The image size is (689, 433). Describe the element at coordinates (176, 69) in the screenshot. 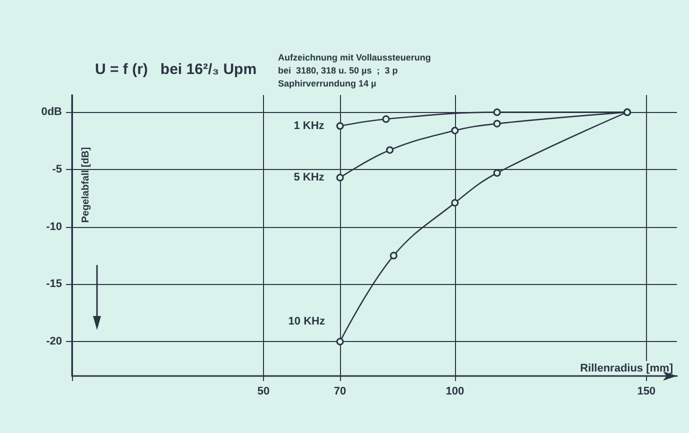

I see `chart-title: U = f (r) bei 16²/₃ Upm` at that location.